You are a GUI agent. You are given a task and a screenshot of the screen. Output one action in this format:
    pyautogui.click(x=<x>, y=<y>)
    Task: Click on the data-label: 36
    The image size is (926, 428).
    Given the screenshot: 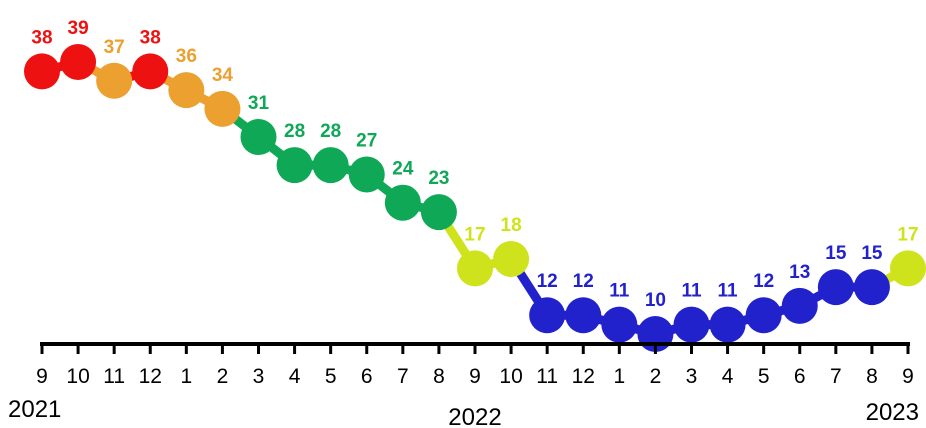 What is the action you would take?
    pyautogui.click(x=186, y=56)
    